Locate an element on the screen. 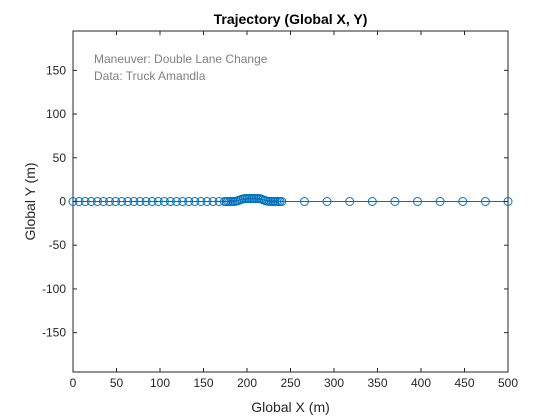  x-tick-label: 300 is located at coordinates (334, 383).